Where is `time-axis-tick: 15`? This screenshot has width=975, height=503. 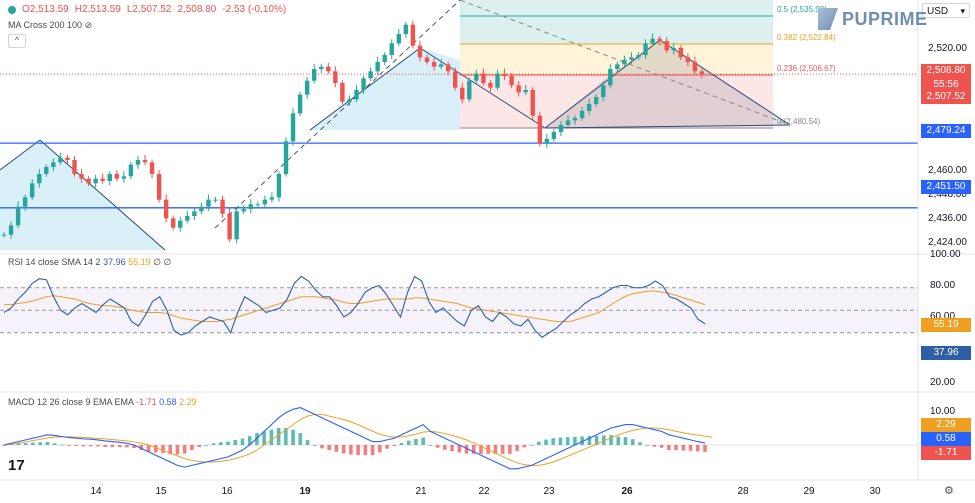 time-axis-tick: 15 is located at coordinates (161, 491).